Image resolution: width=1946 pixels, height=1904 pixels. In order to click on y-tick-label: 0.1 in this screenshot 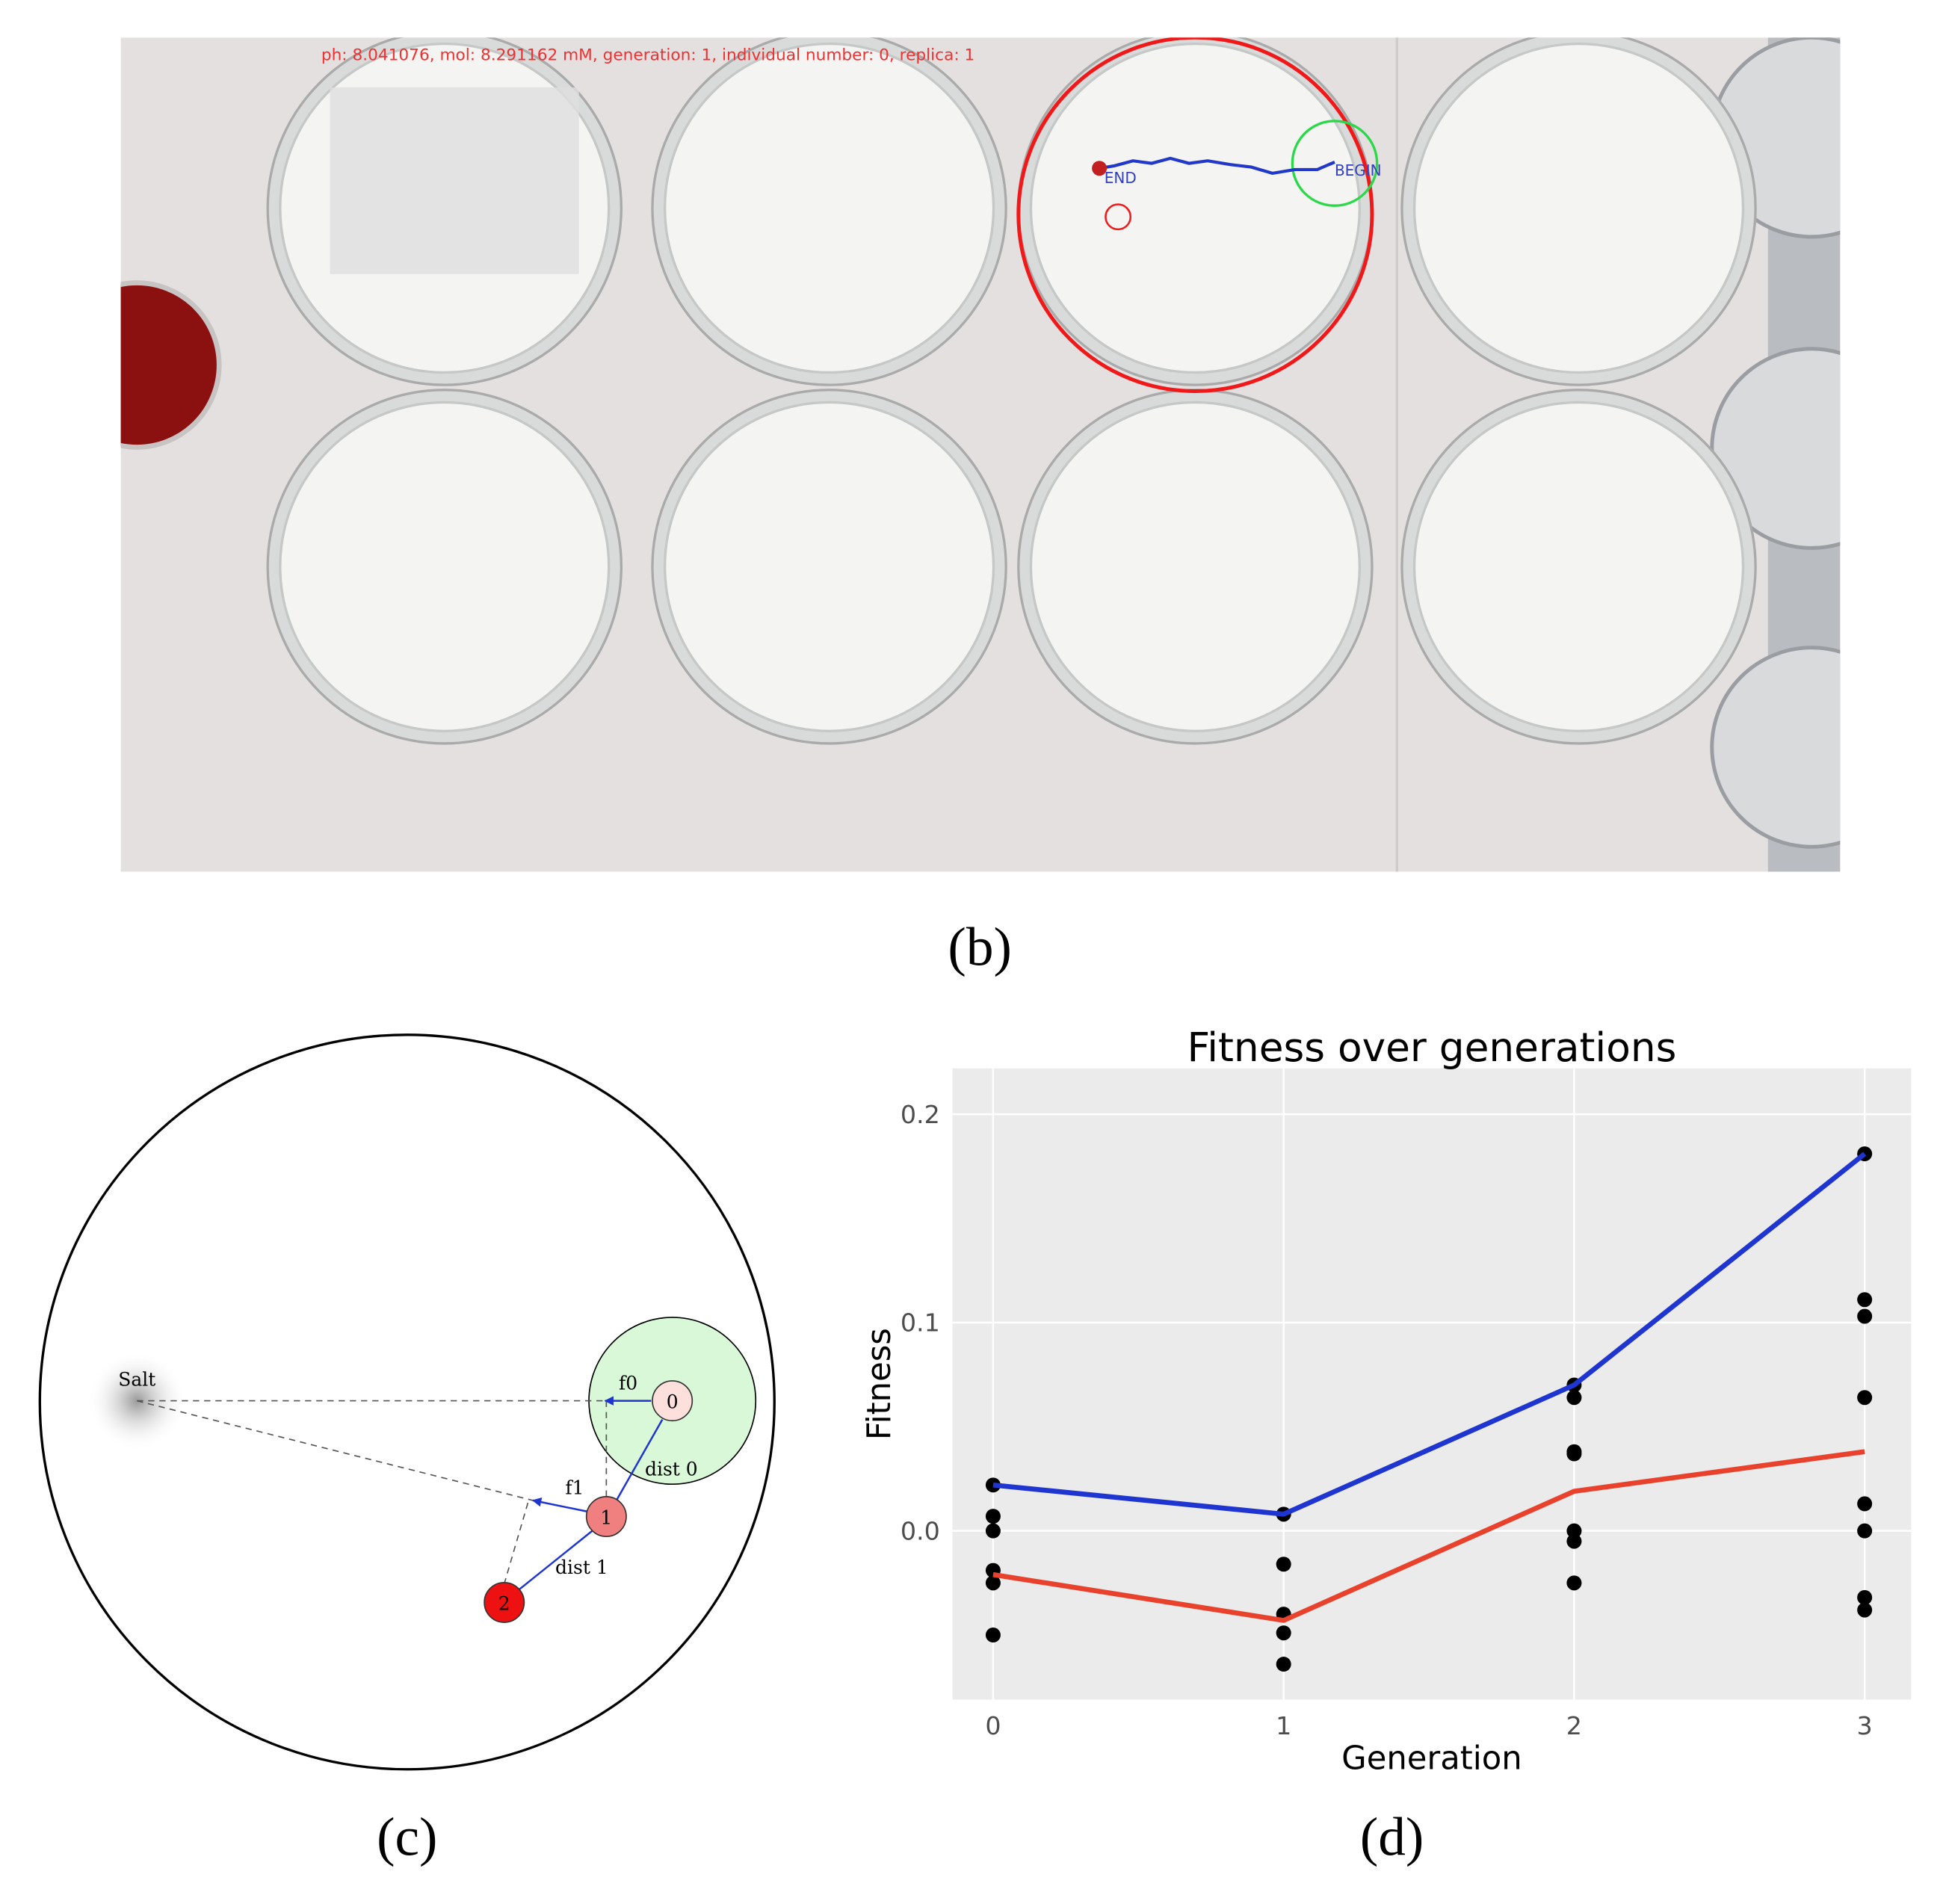, I will do `click(920, 1323)`.